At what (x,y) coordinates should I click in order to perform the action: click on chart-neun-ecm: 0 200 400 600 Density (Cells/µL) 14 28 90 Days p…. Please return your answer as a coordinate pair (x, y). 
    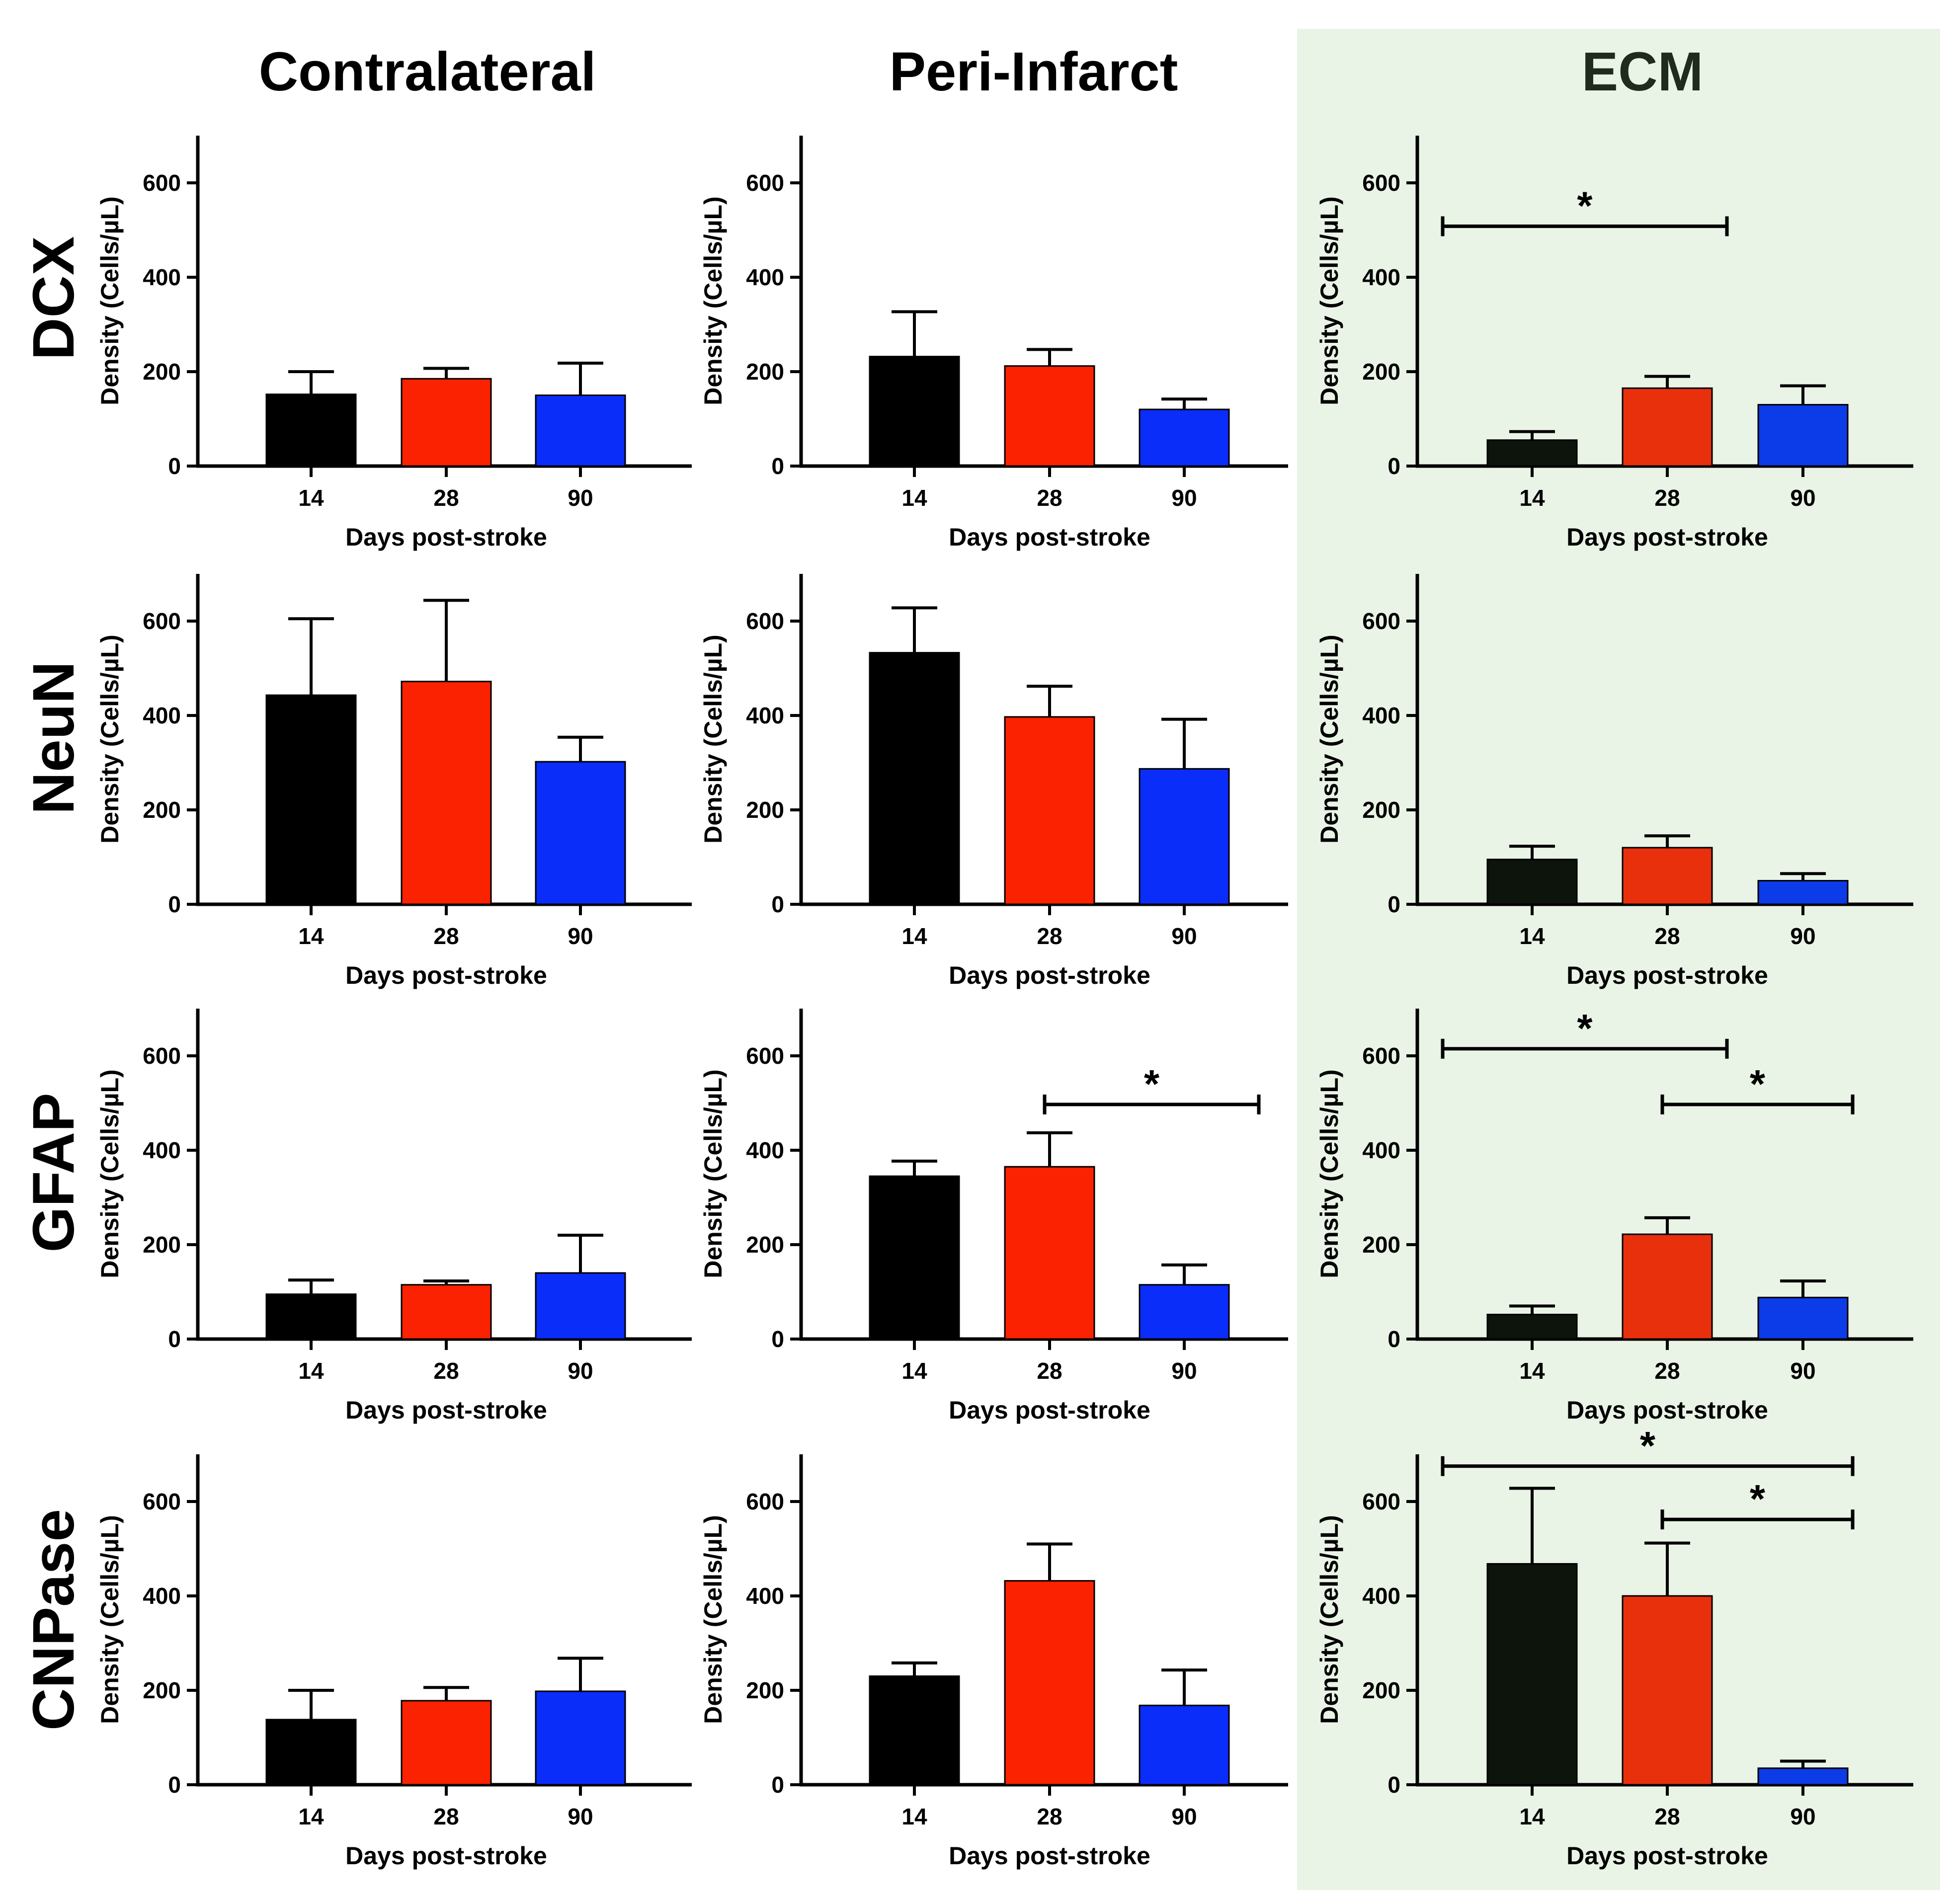
    Looking at the image, I should click on (1614, 781).